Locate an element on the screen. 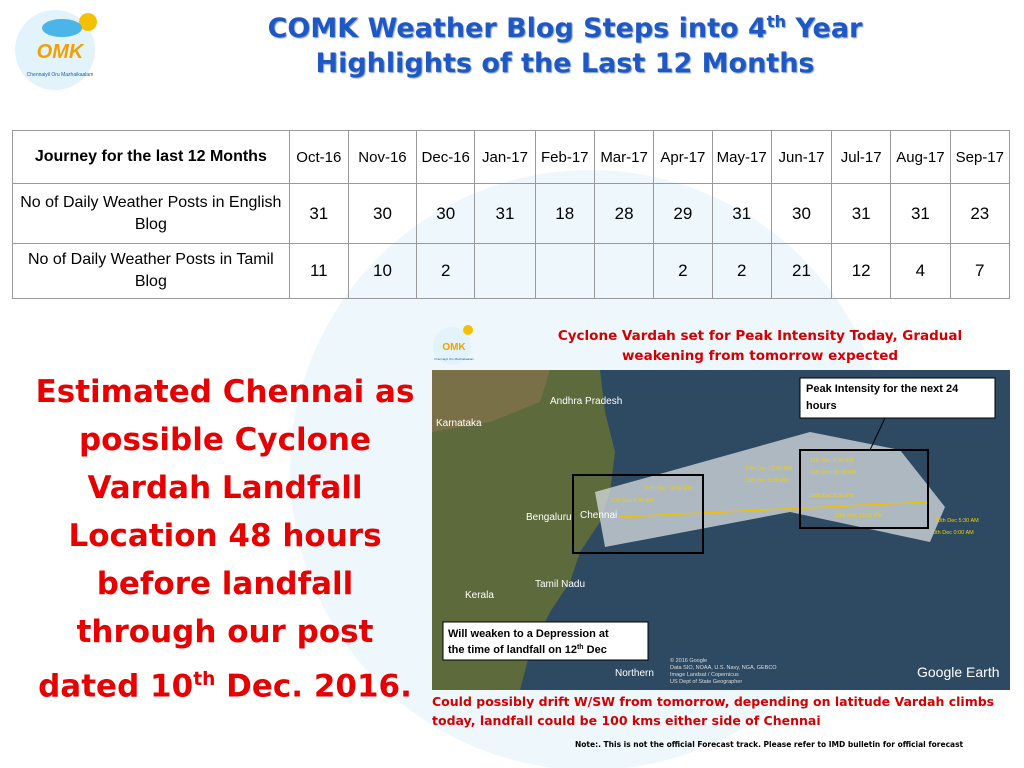 The height and width of the screenshot is (768, 1024). month-header: Oct-16 is located at coordinates (318, 157).